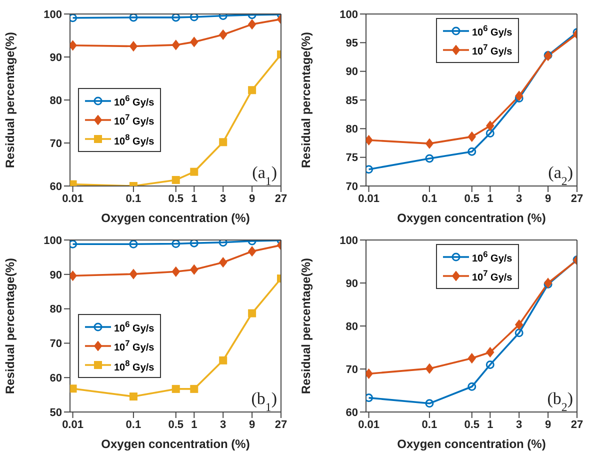  What do you see at coordinates (560, 401) in the screenshot?
I see `annotation: (b$_{2}$)` at bounding box center [560, 401].